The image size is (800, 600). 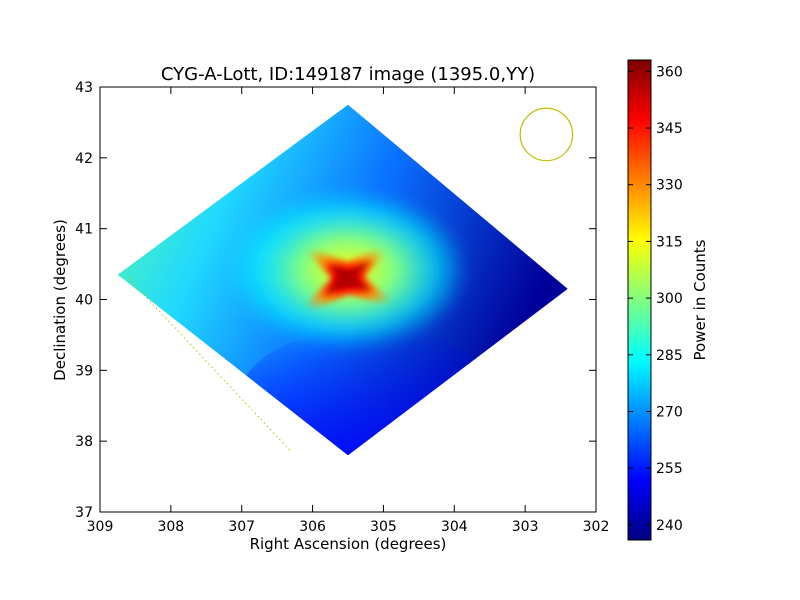 I want to click on beam-circle, so click(x=546, y=134).